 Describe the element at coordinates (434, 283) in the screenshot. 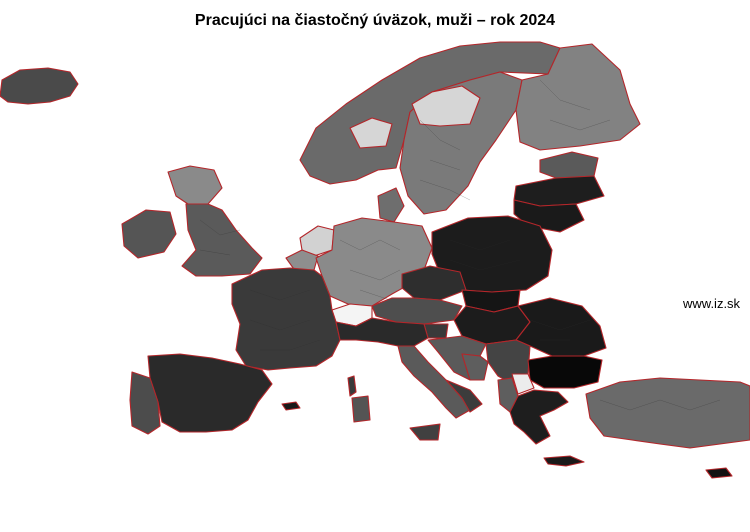

I see `region-czechia` at that location.